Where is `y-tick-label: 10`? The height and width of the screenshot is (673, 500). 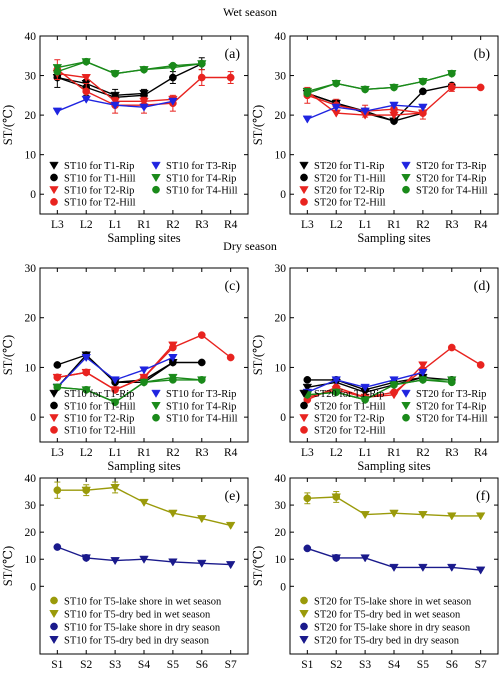
y-tick-label: 10 is located at coordinates (281, 560).